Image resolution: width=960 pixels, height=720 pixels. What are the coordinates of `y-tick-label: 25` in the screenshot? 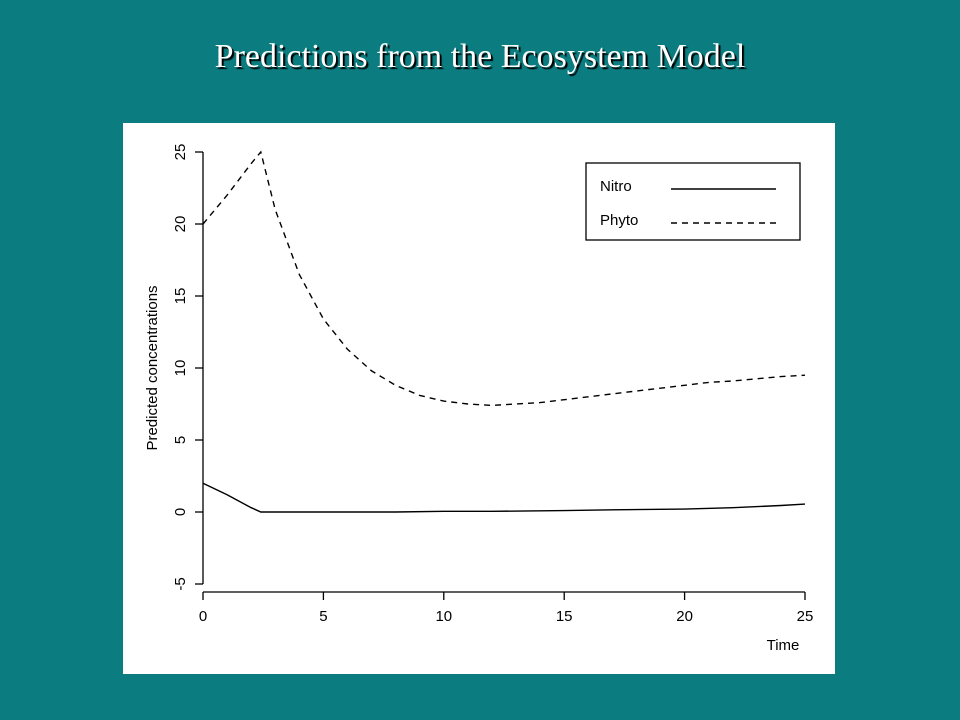 It's located at (180, 152).